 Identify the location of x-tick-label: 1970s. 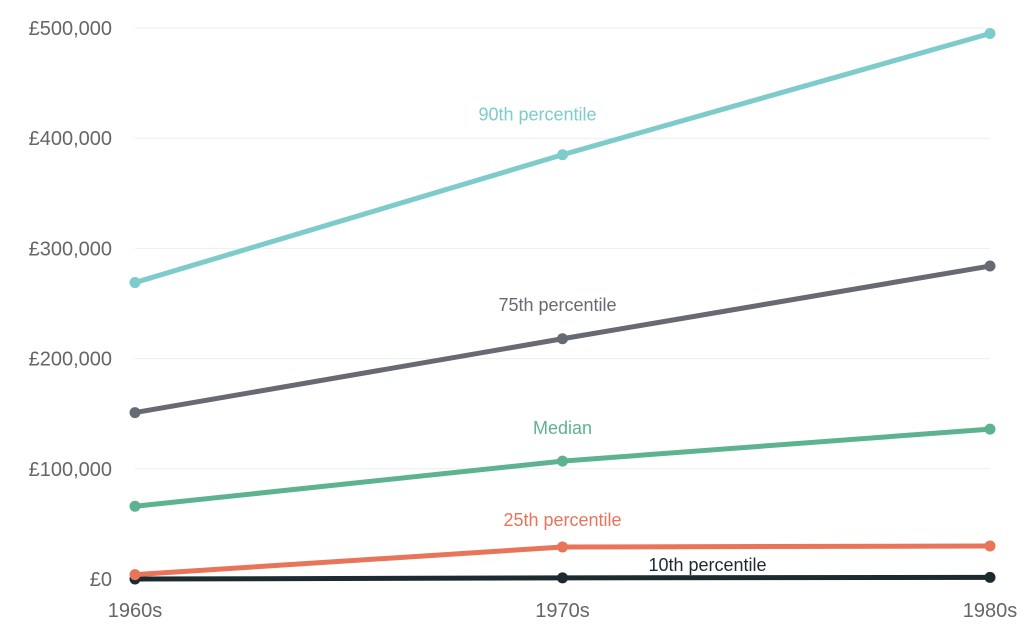
(562, 611).